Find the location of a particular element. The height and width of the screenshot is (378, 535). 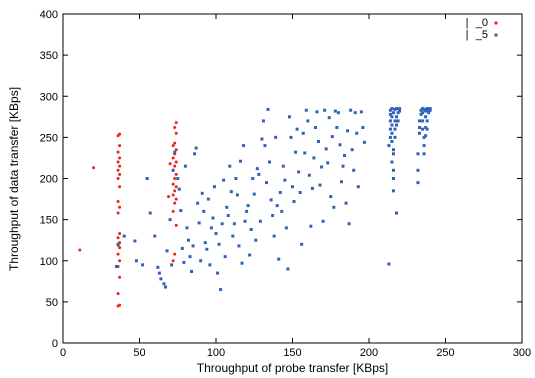

y-tick-label: 100 is located at coordinates (49, 262).